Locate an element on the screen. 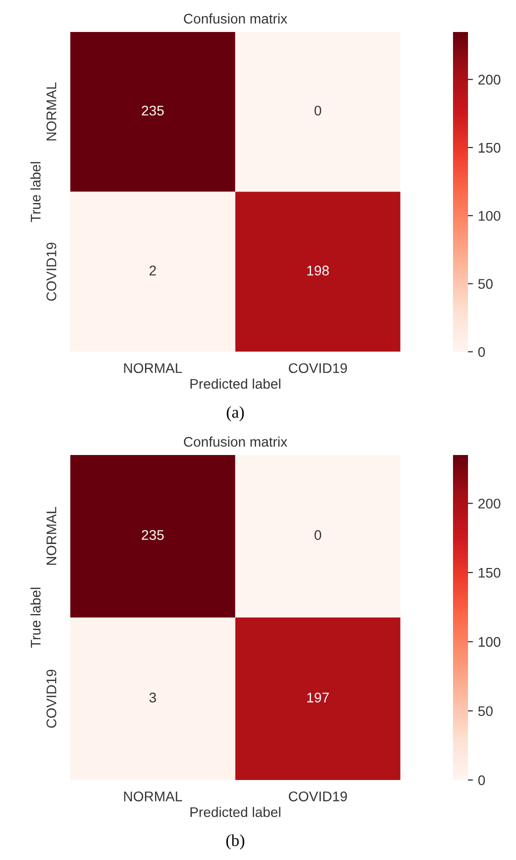 Image resolution: width=516 pixels, height=860 pixels. text: (b) is located at coordinates (235, 842).